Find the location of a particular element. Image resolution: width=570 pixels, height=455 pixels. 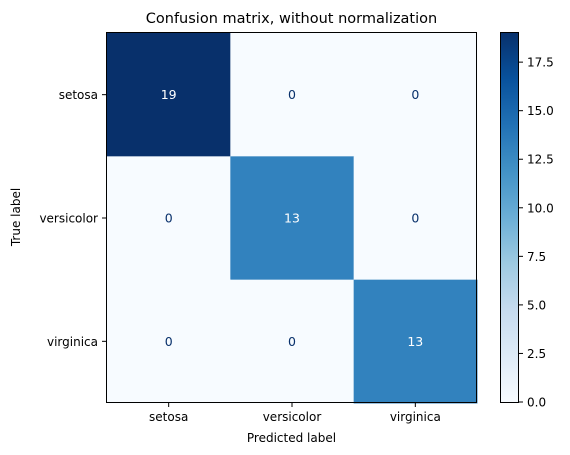

colorbar-tick-label: 7.5 is located at coordinates (536, 257).